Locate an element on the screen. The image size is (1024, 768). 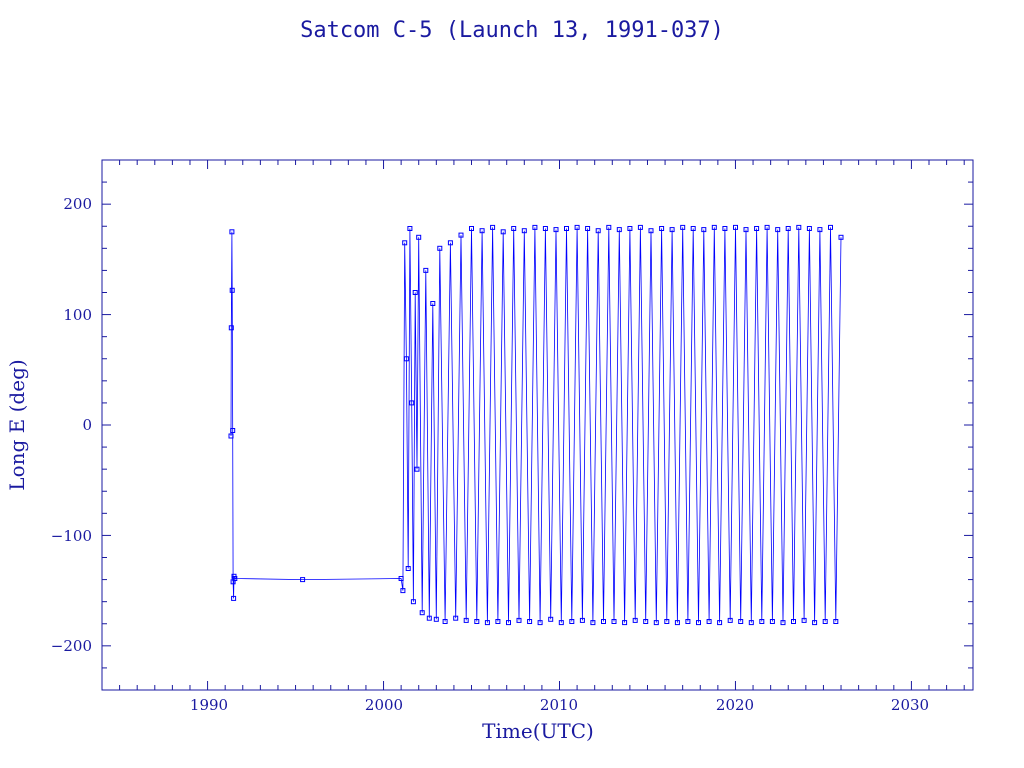
y-tick-label-100: 100 is located at coordinates (77, 315).